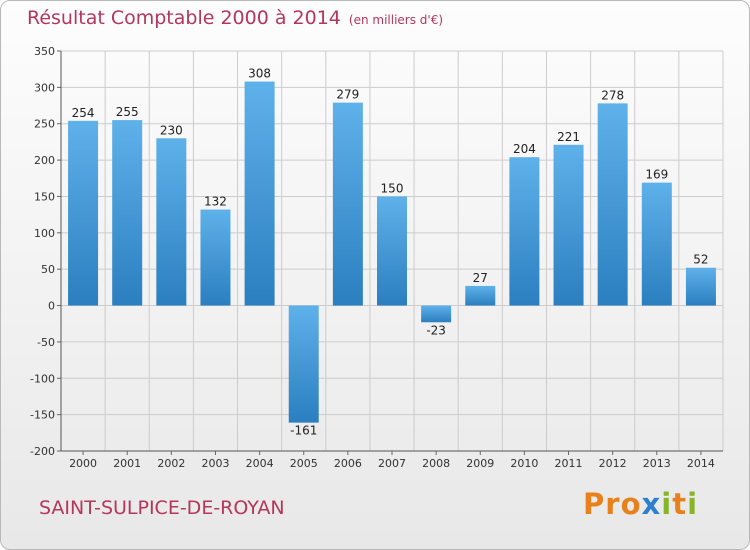 This screenshot has width=750, height=550. I want to click on value-label-2000: 254, so click(83, 113).